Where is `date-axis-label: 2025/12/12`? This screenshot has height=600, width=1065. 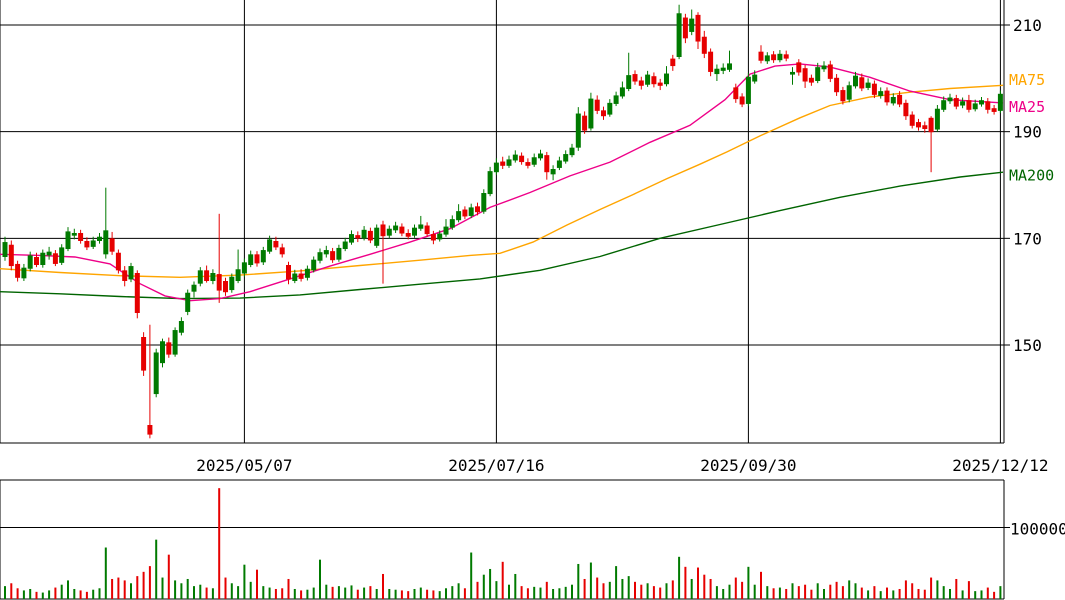 date-axis-label: 2025/12/12 is located at coordinates (1000, 465).